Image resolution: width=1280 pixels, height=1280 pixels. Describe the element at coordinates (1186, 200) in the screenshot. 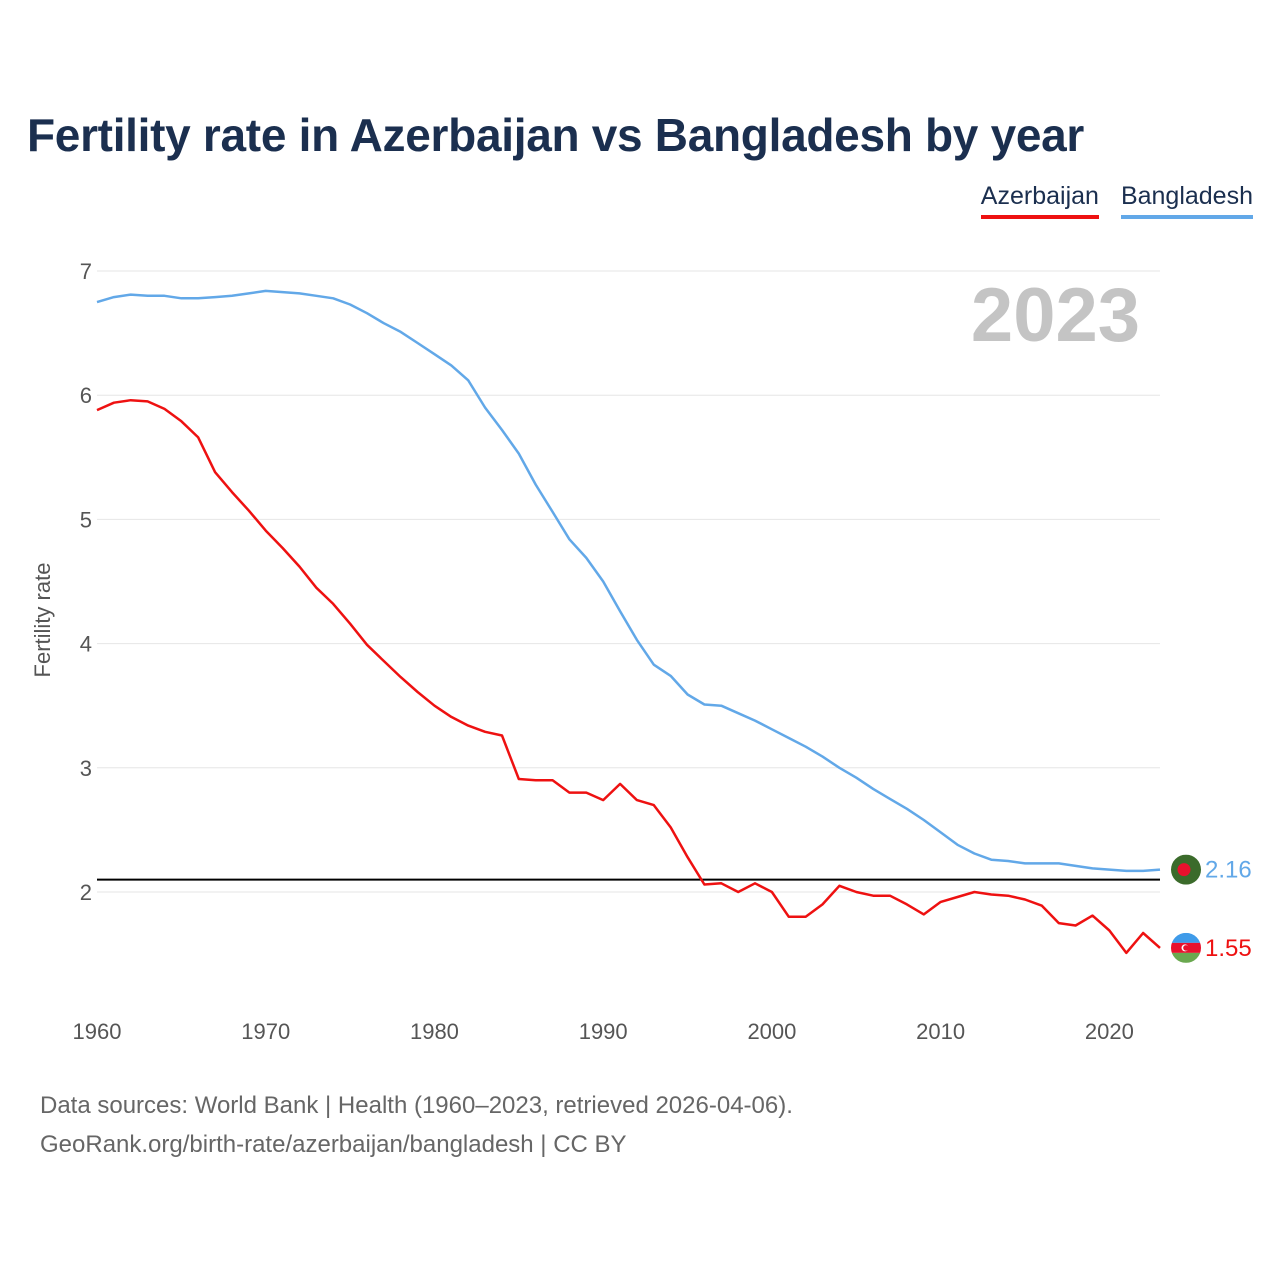

I see `legend-item-bangladesh: Bangladesh` at that location.